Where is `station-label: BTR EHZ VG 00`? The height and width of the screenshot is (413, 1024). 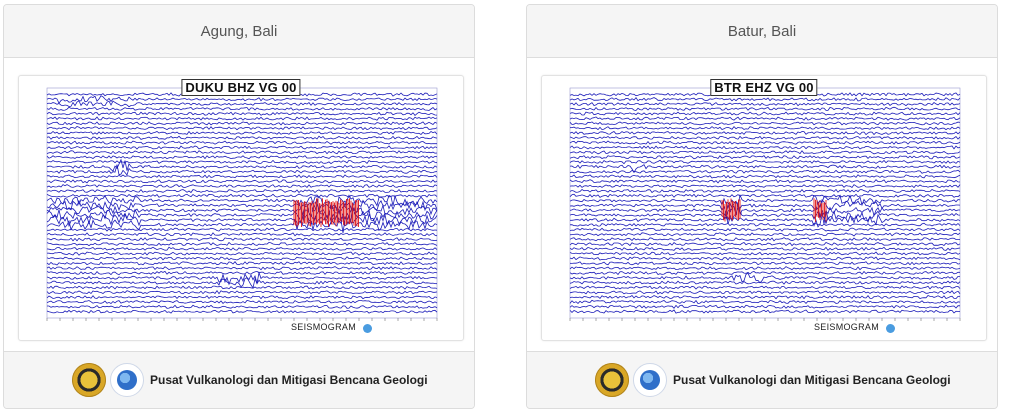
station-label: BTR EHZ VG 00 is located at coordinates (764, 87).